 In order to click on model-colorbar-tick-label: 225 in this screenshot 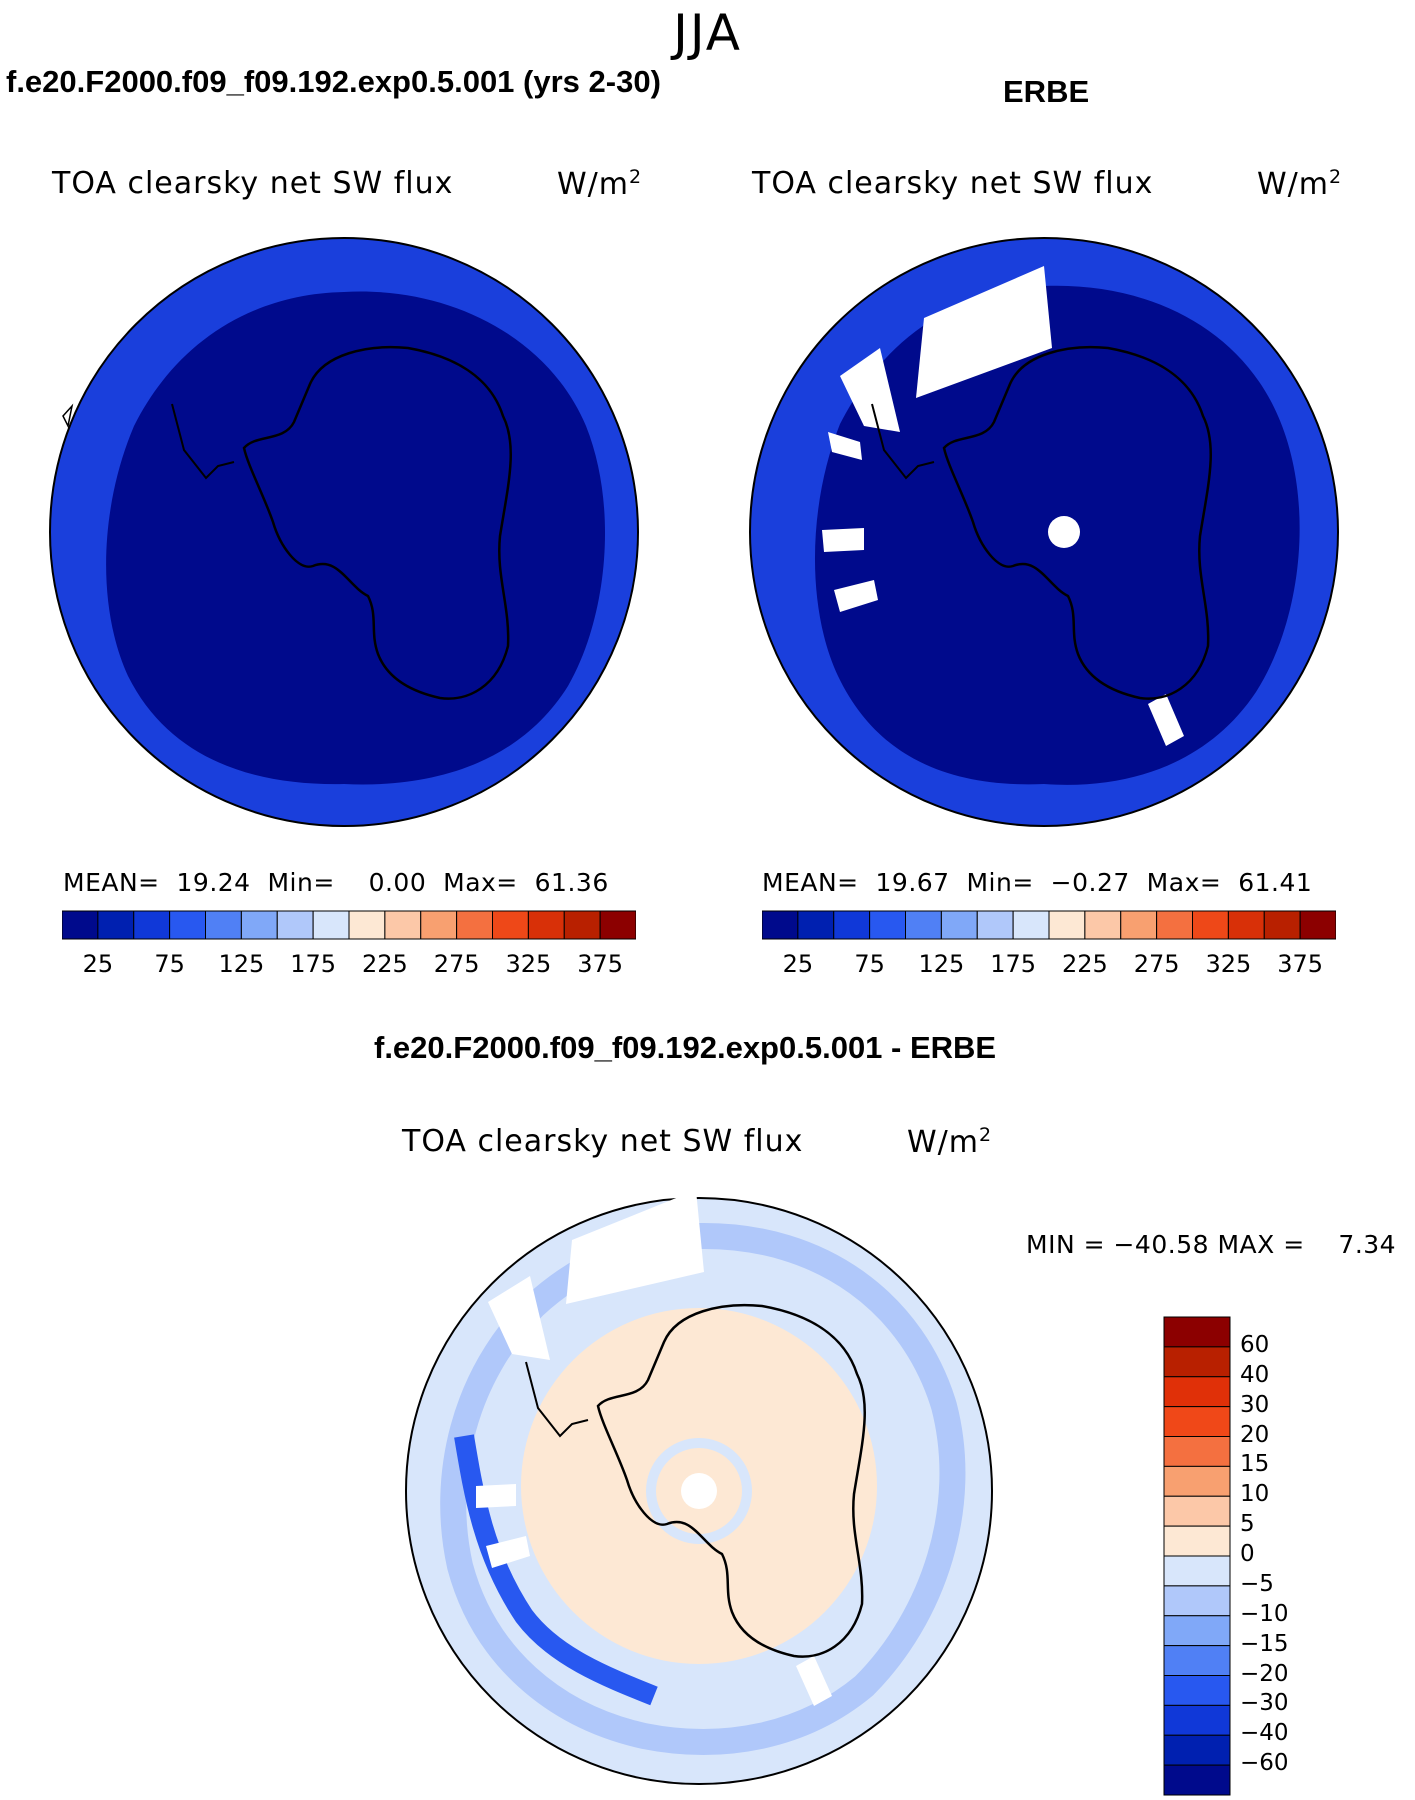, I will do `click(384, 964)`.